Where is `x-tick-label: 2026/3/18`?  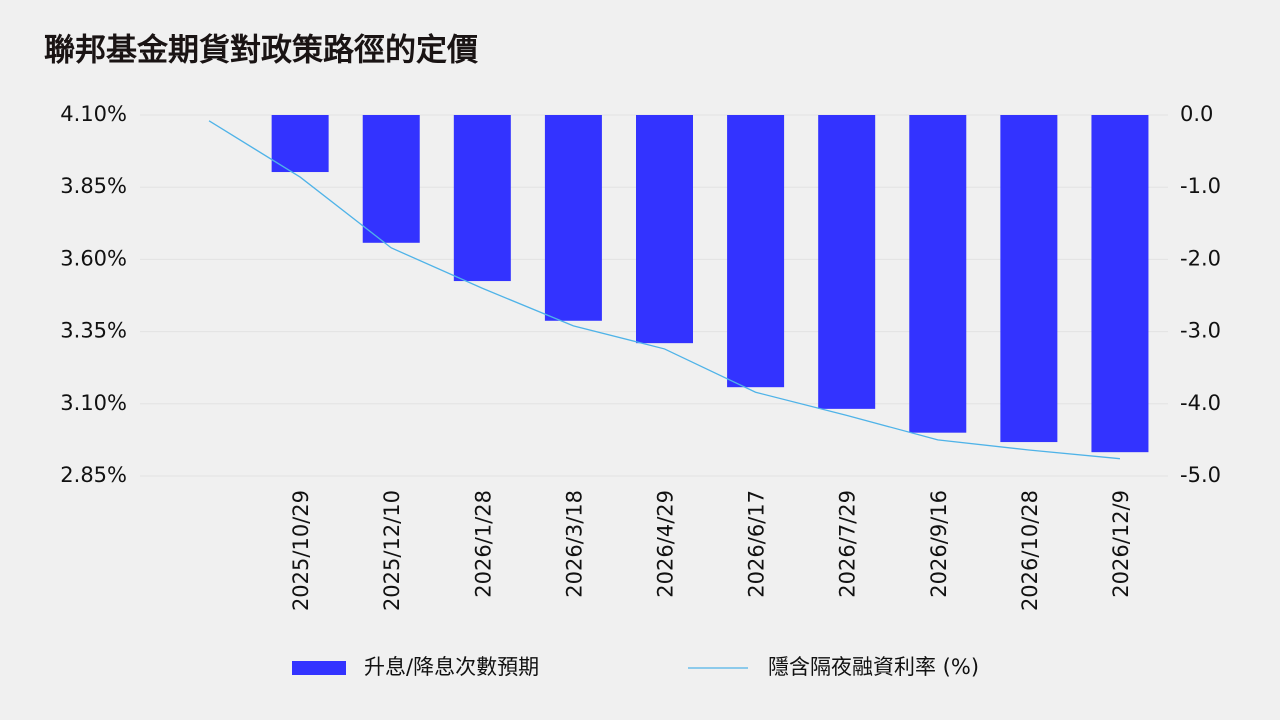 x-tick-label: 2026/3/18 is located at coordinates (574, 544).